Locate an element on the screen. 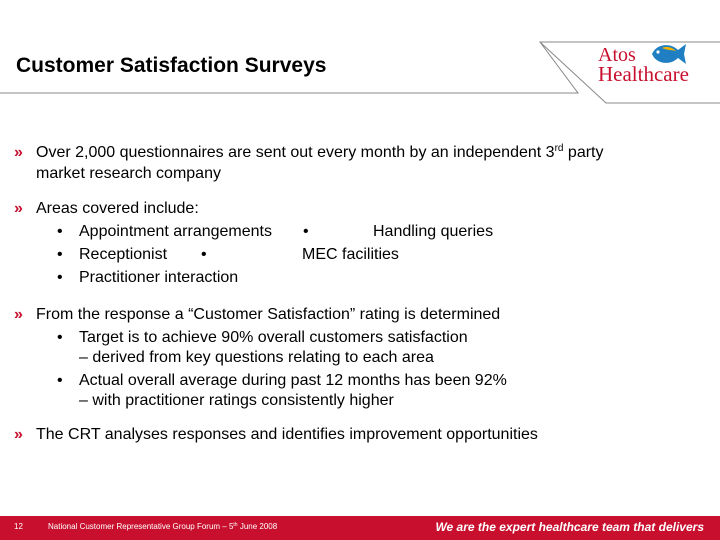  fish-logo-icon is located at coordinates (669, 54).